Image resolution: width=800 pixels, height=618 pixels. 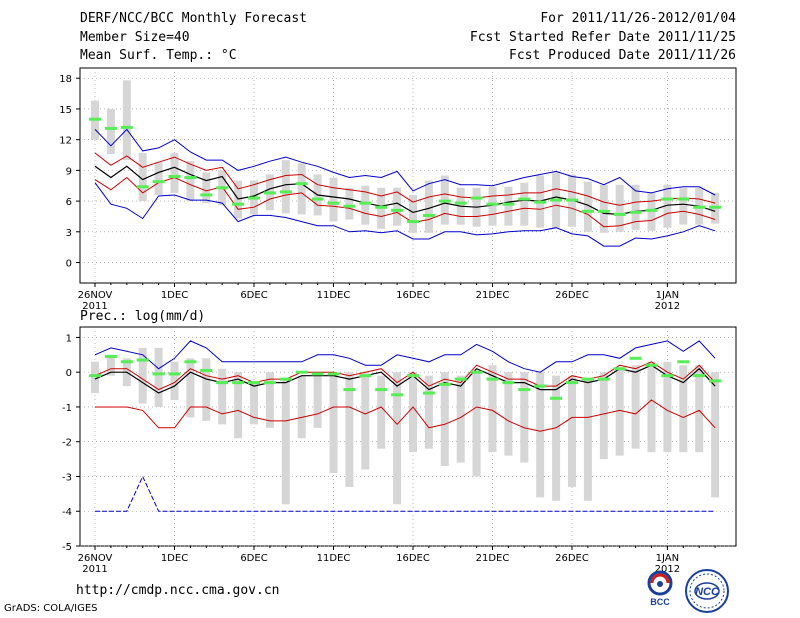 I want to click on x-tick-label: 11DEC, so click(x=334, y=558).